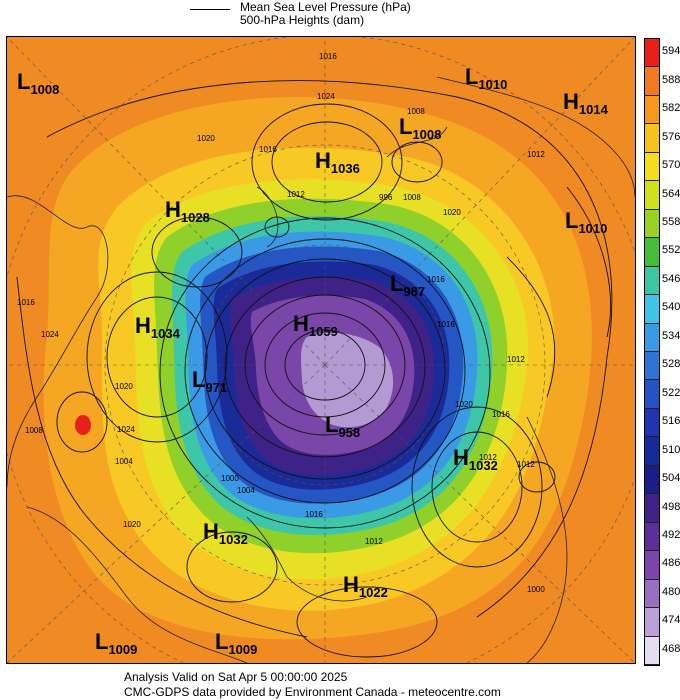  I want to click on colorbar-label: 558, so click(671, 221).